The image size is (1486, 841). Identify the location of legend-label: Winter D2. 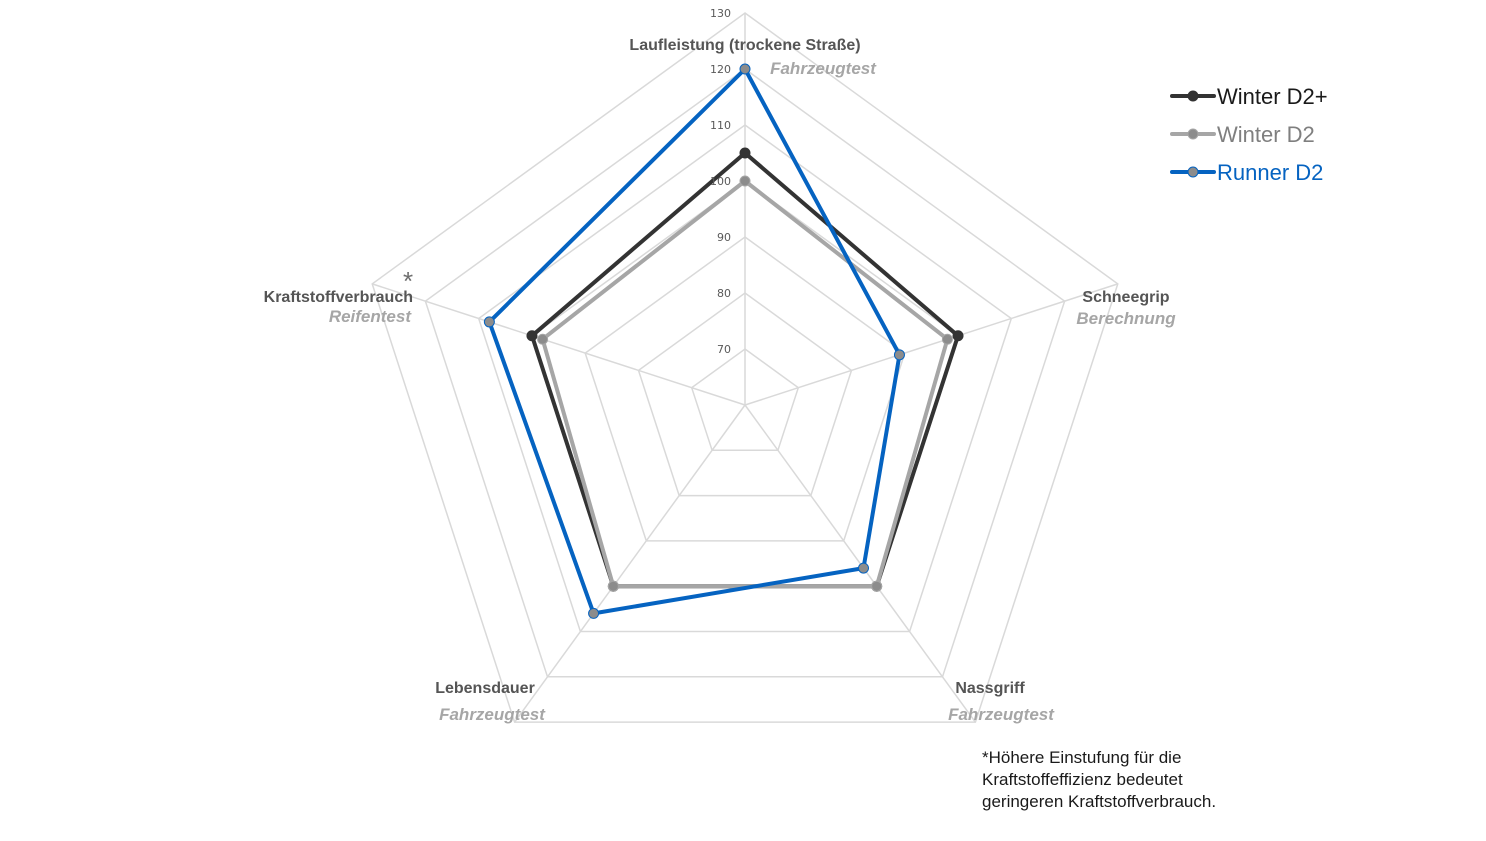
(1266, 134).